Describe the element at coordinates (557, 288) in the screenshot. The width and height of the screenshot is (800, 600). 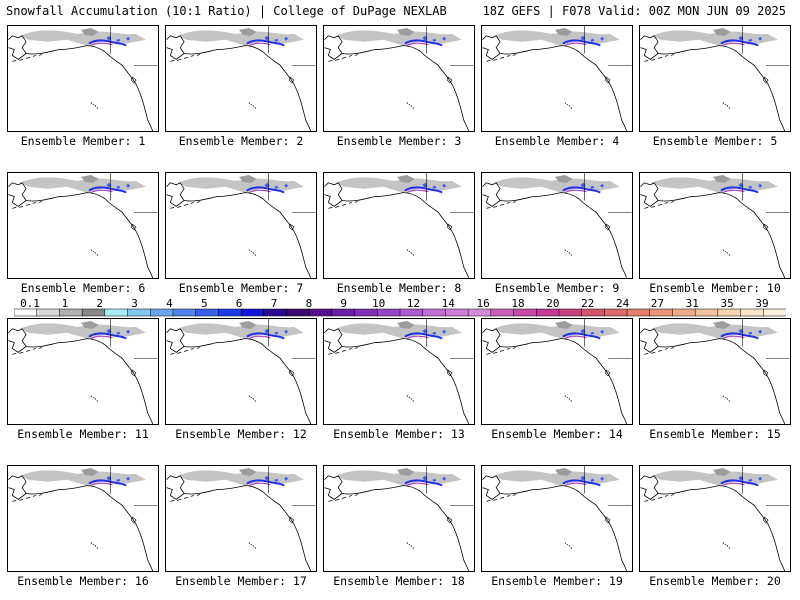
I see `ensemble-member-label: Ensemble Member: 9` at that location.